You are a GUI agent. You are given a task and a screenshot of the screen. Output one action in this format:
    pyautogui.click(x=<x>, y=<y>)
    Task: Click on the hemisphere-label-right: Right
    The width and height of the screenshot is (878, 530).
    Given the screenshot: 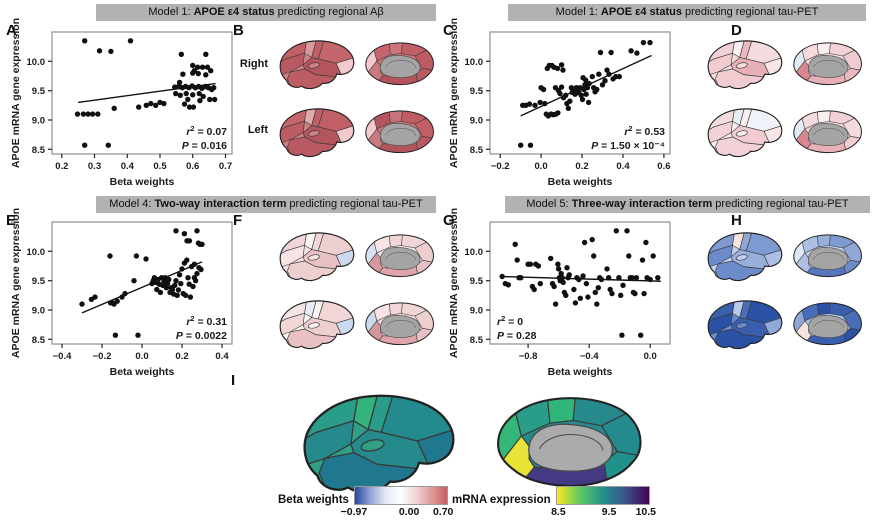 What is the action you would take?
    pyautogui.click(x=253, y=64)
    